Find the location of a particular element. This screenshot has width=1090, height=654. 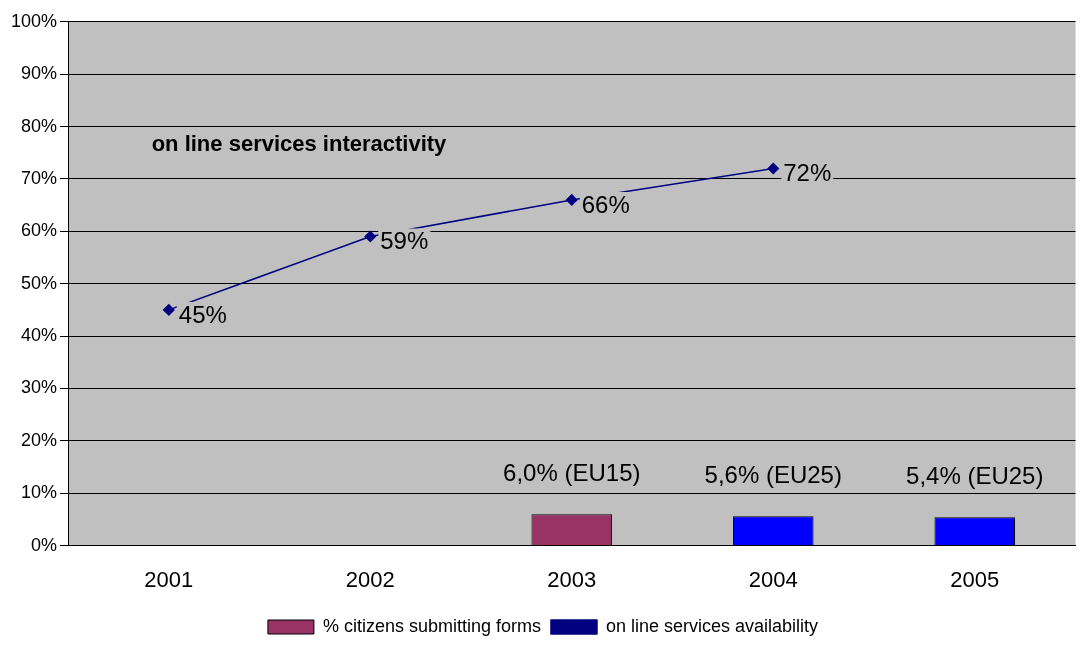

y-tick-label: 20% is located at coordinates (39, 439).